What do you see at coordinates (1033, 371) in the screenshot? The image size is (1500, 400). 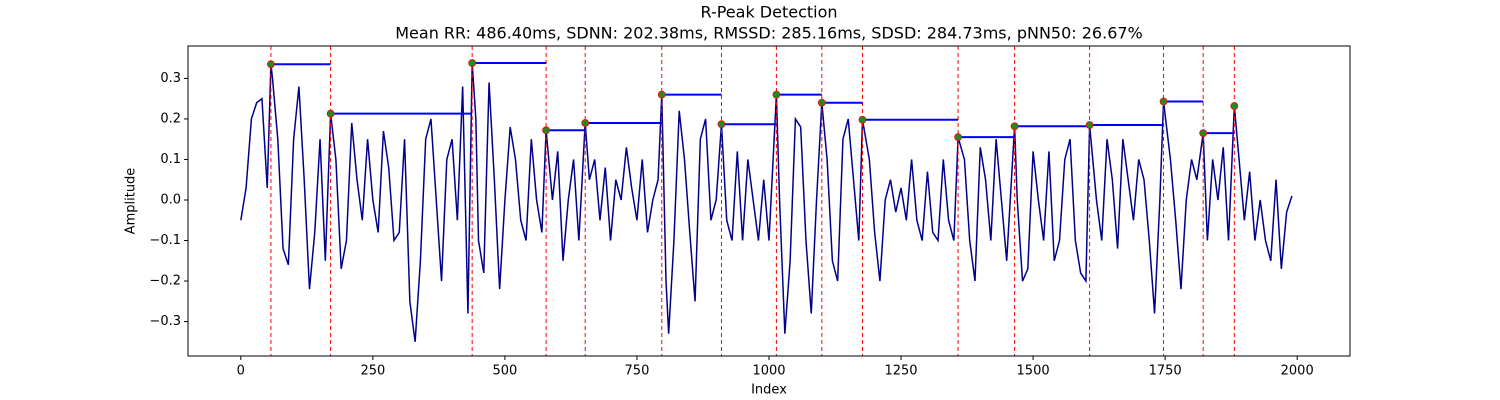 I see `x-tick-label: 1500` at bounding box center [1033, 371].